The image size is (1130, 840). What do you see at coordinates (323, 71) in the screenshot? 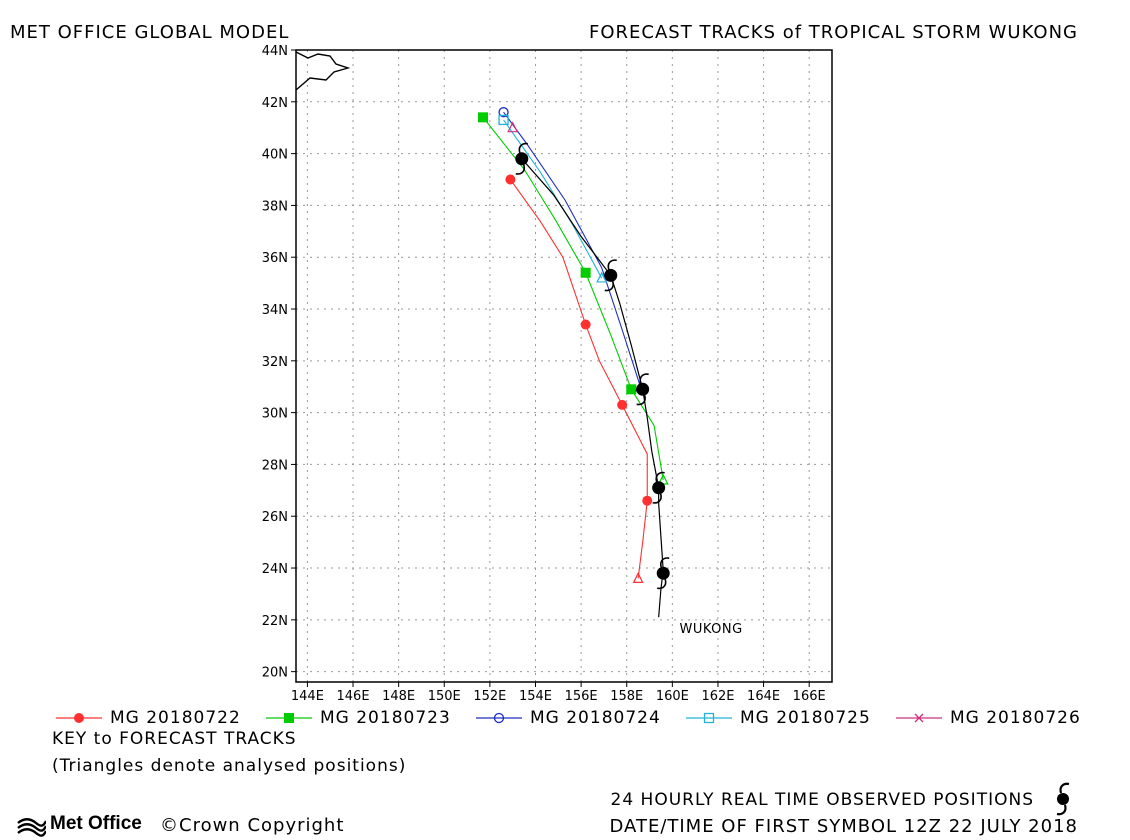
I see `coastline` at bounding box center [323, 71].